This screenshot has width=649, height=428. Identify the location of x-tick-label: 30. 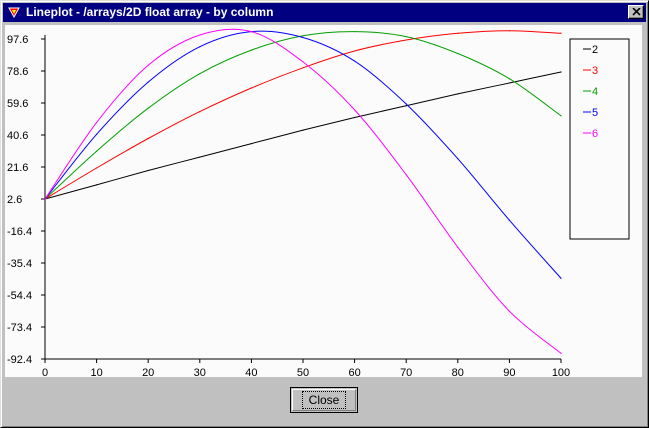
(200, 372).